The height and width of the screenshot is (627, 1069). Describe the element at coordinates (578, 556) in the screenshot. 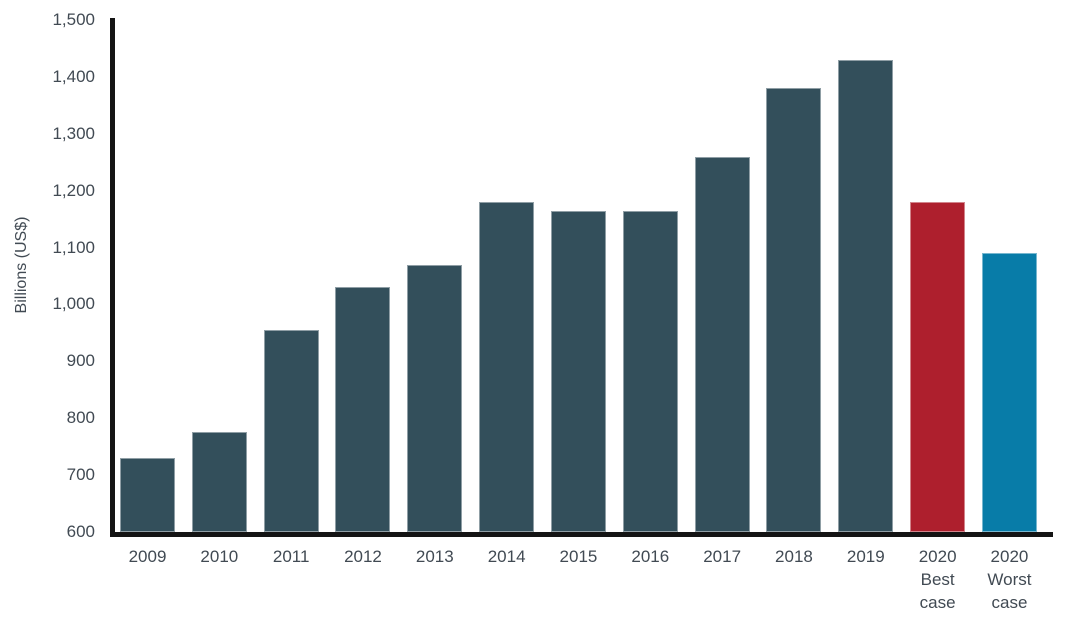

I see `x-tick-label-2015: 2015` at that location.